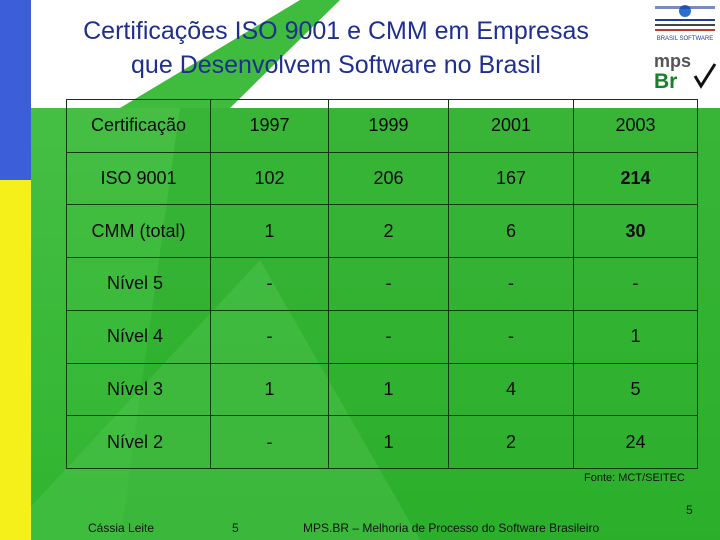 This screenshot has height=540, width=720. Describe the element at coordinates (511, 126) in the screenshot. I see `header-cell: 2001` at that location.